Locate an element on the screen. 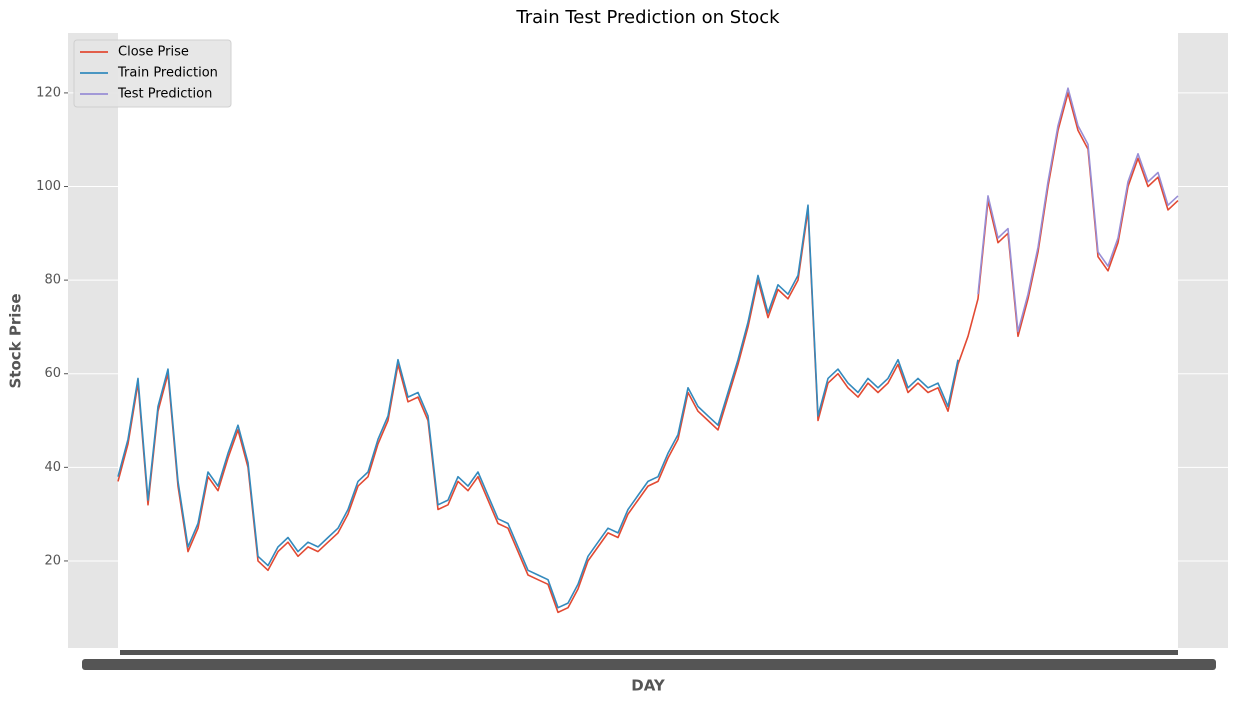  legend-label: Train Prediction is located at coordinates (167, 73).